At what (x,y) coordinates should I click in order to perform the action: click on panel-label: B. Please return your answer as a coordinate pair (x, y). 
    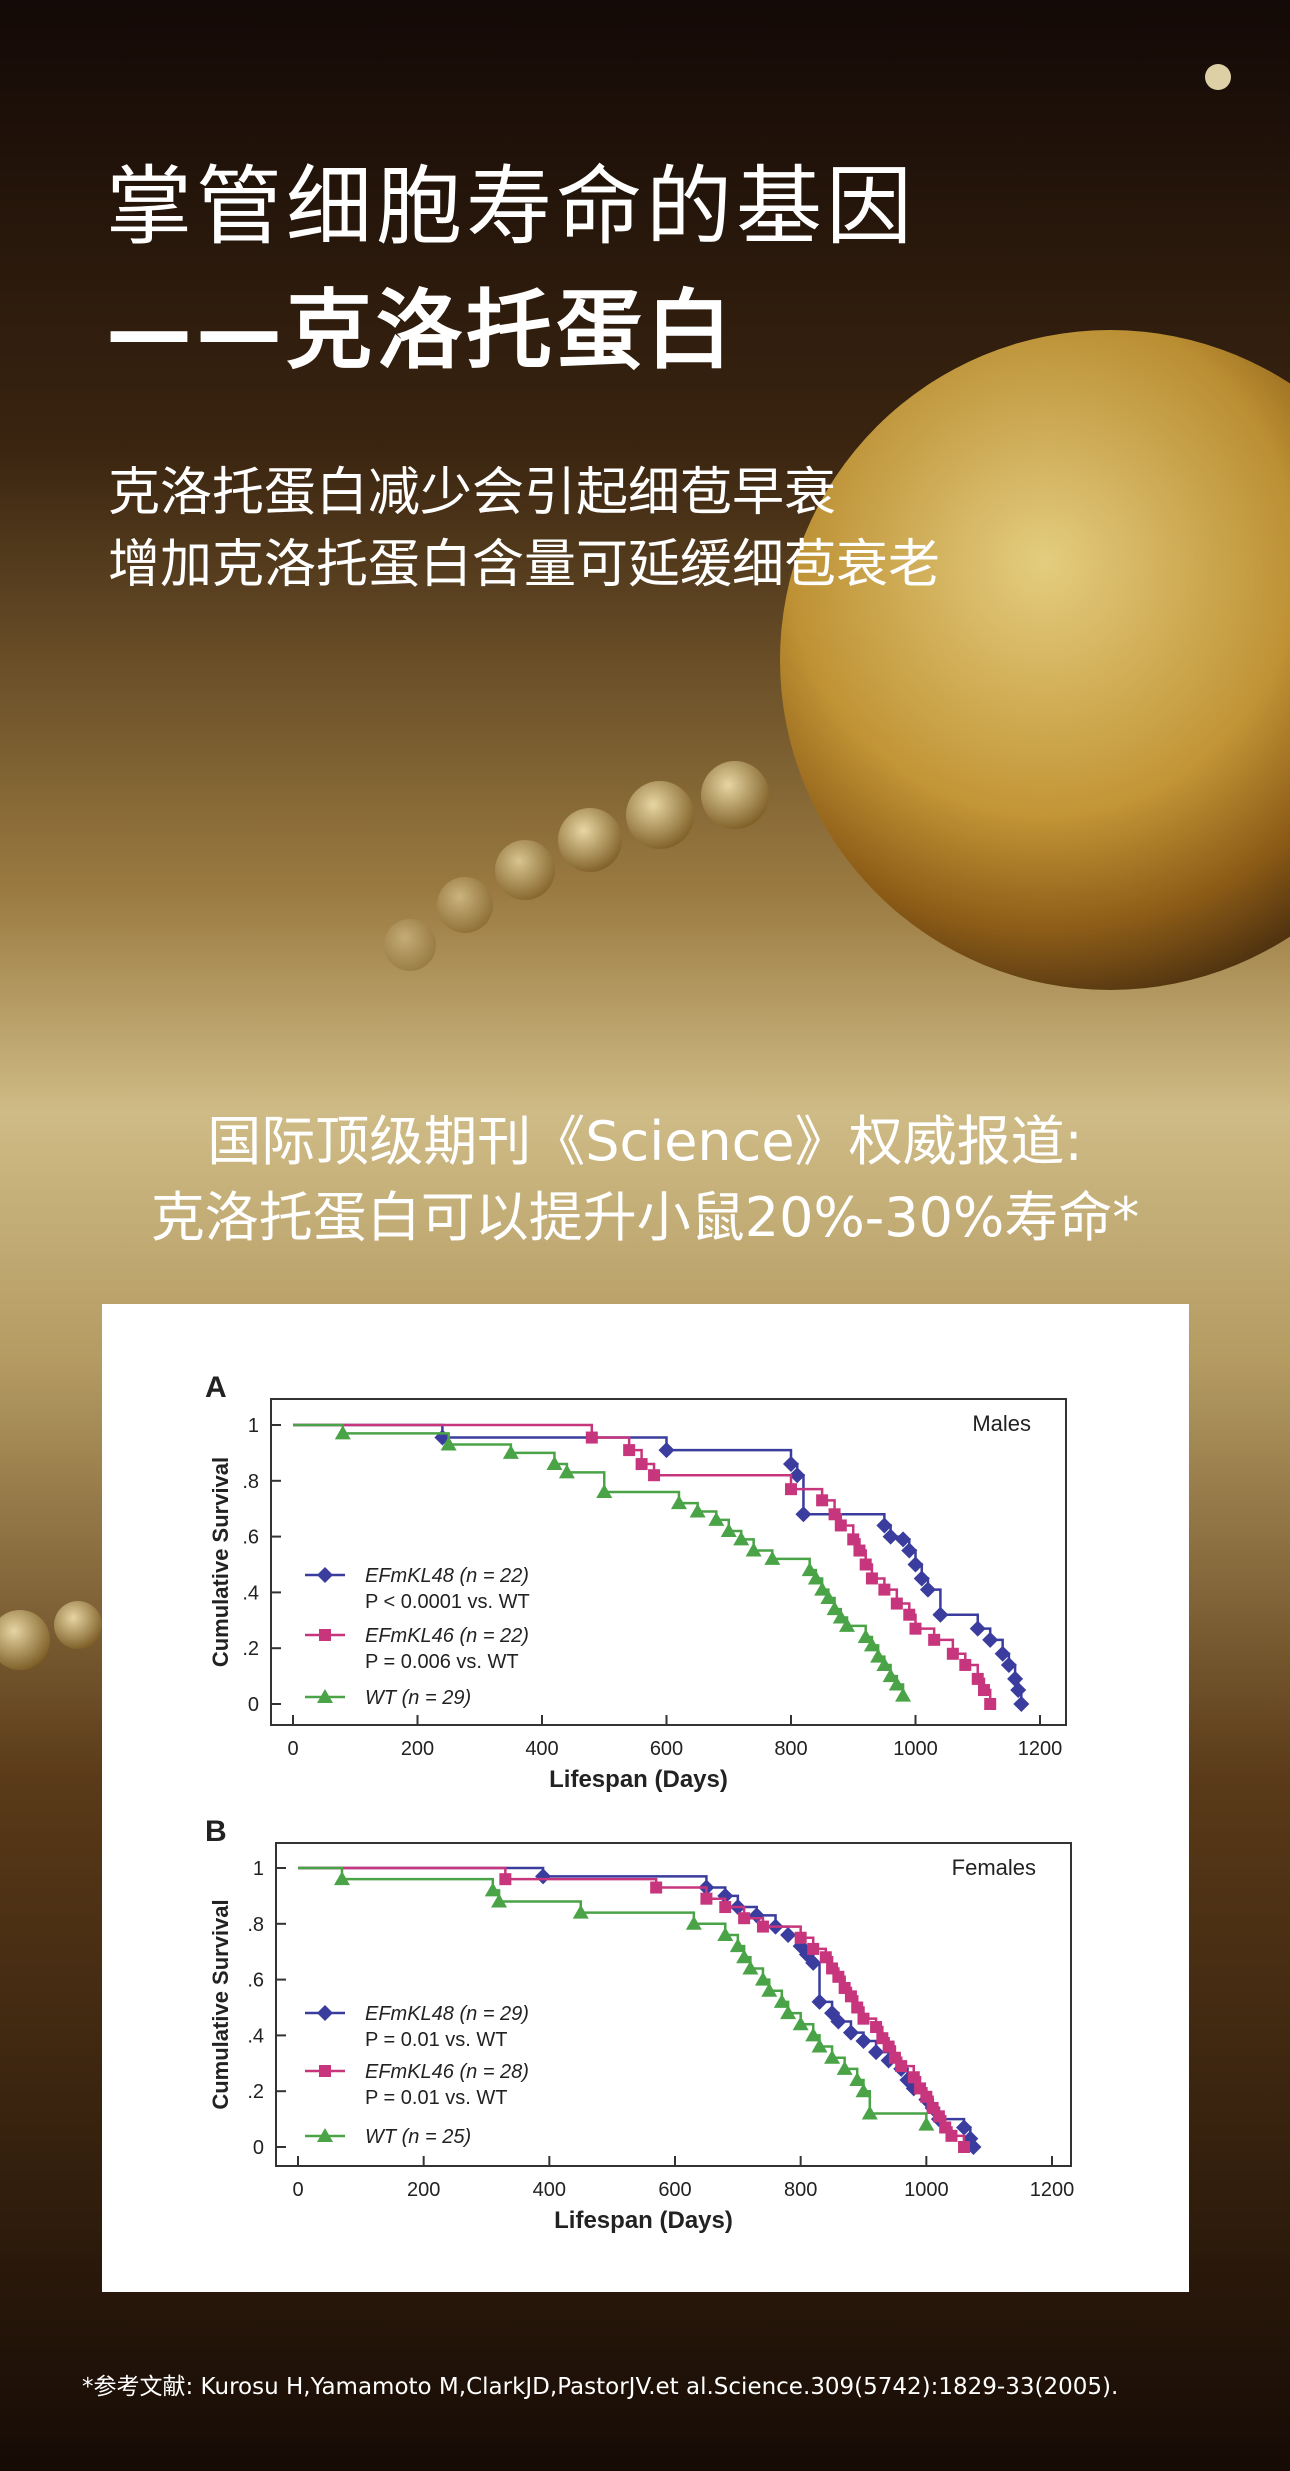
    Looking at the image, I should click on (216, 1831).